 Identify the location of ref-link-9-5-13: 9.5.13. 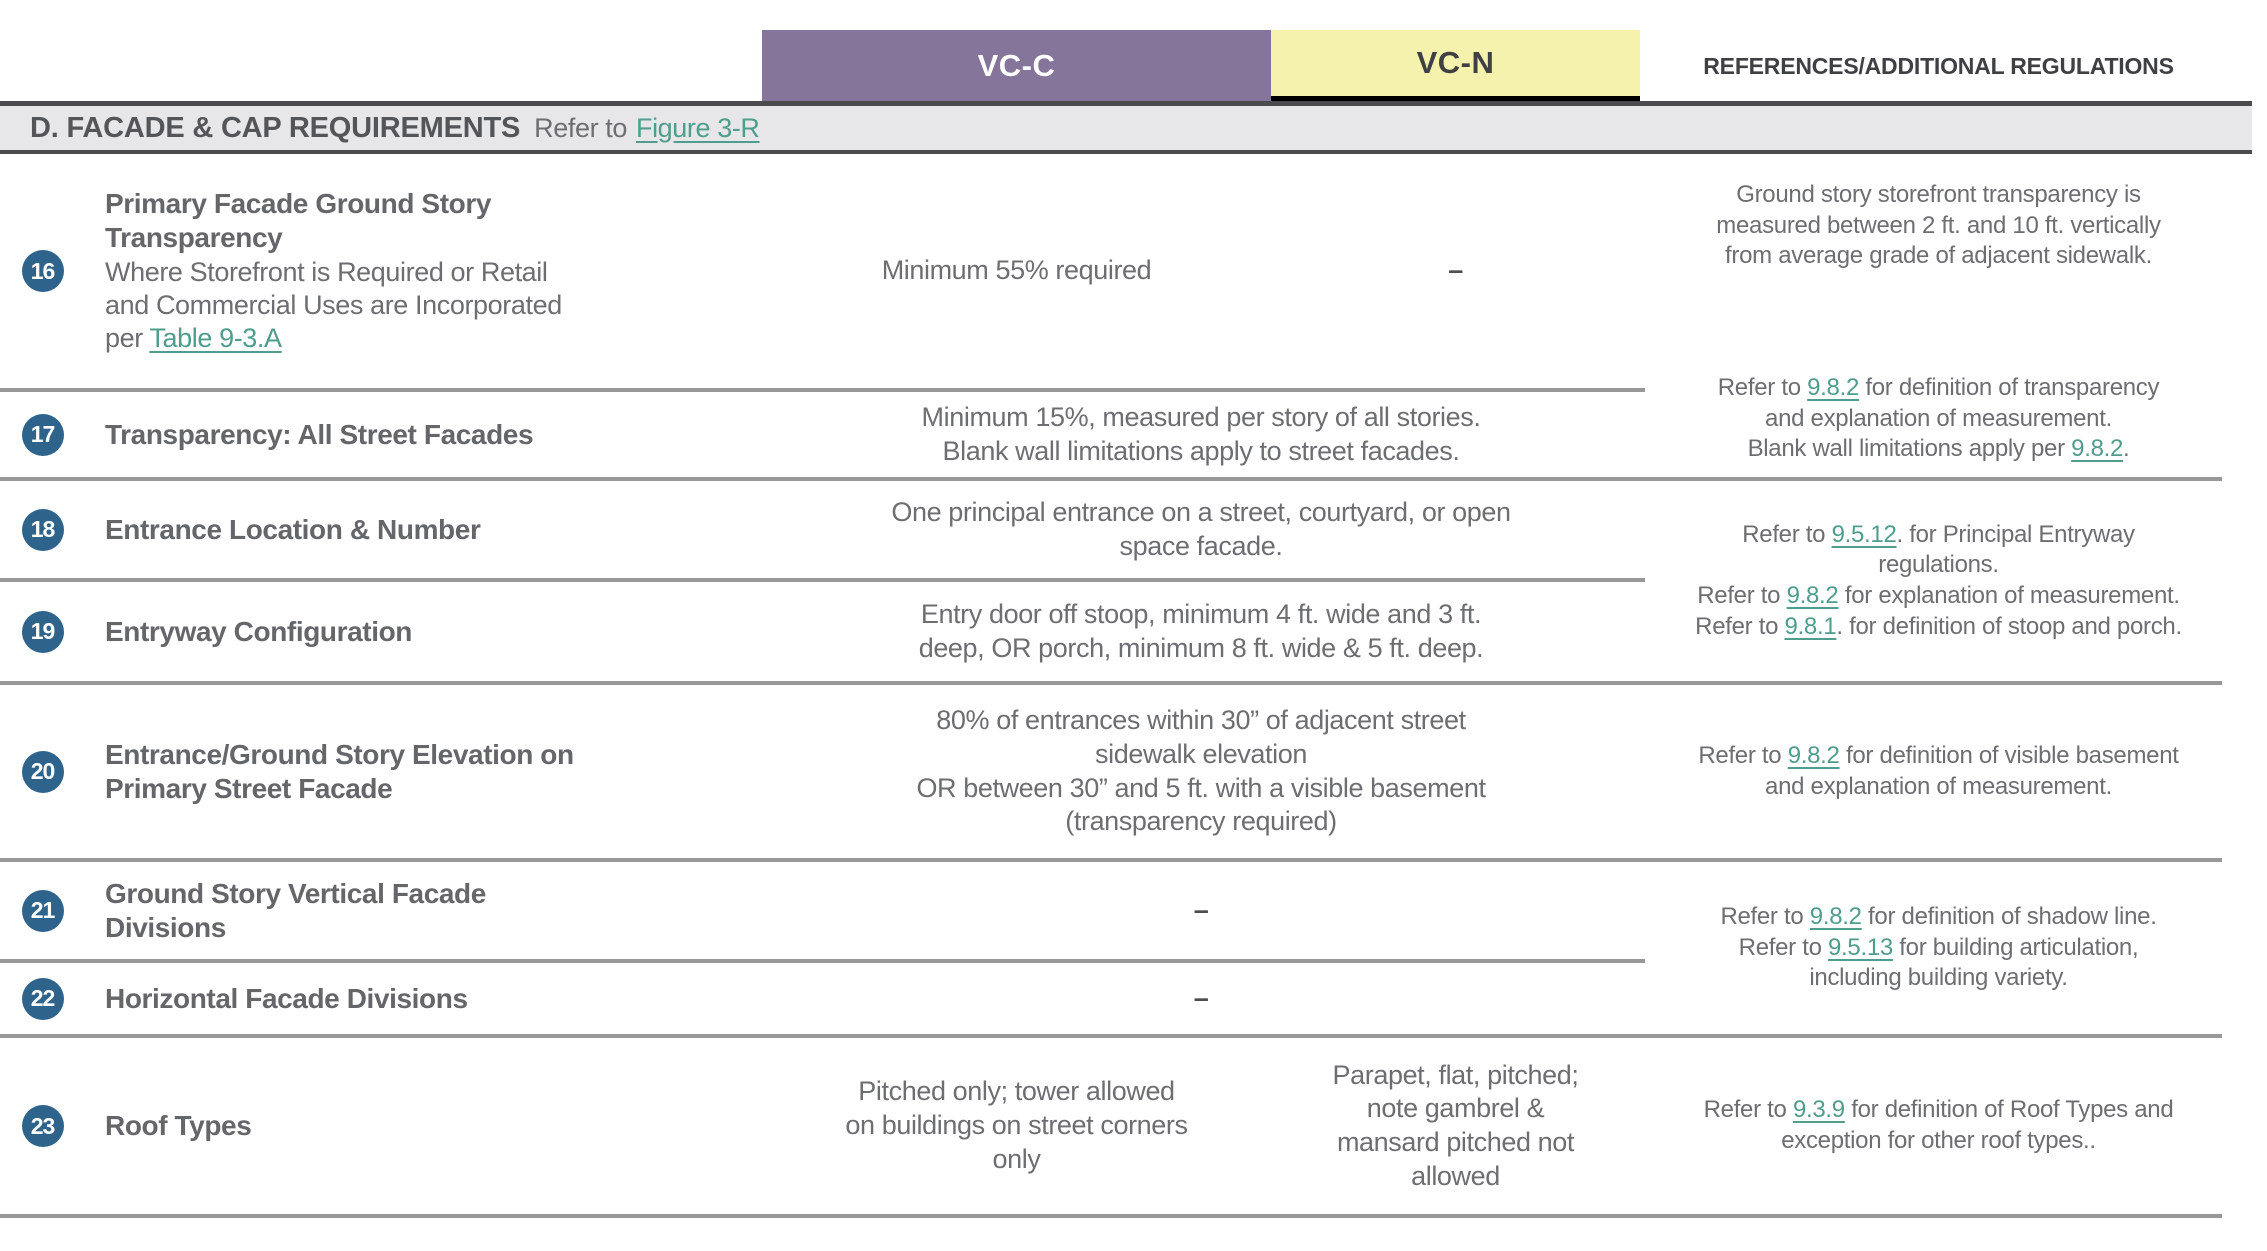
(1860, 947).